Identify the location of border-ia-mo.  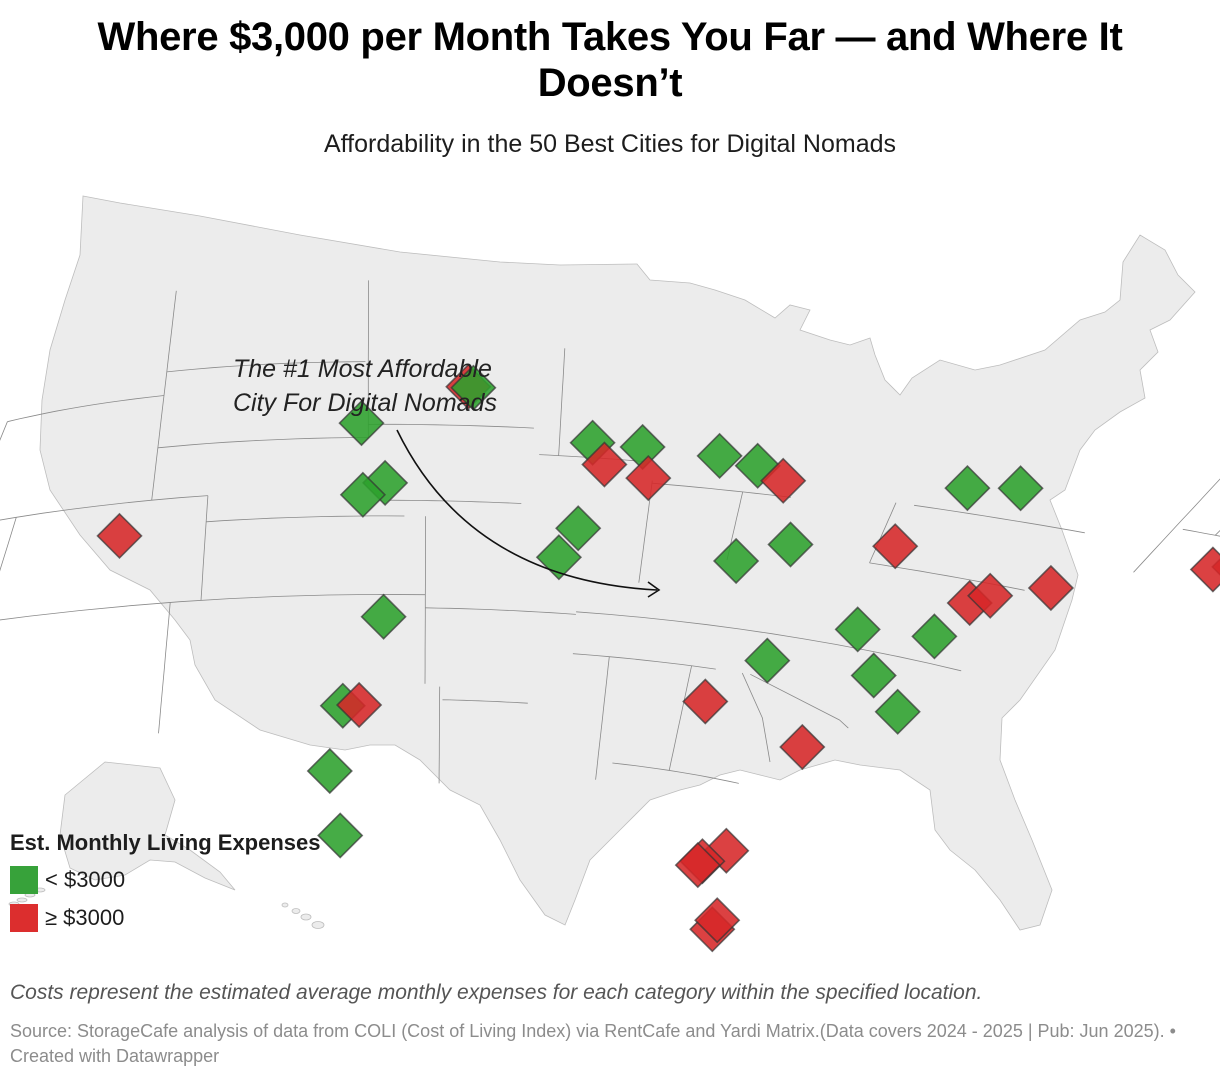
(455, 501).